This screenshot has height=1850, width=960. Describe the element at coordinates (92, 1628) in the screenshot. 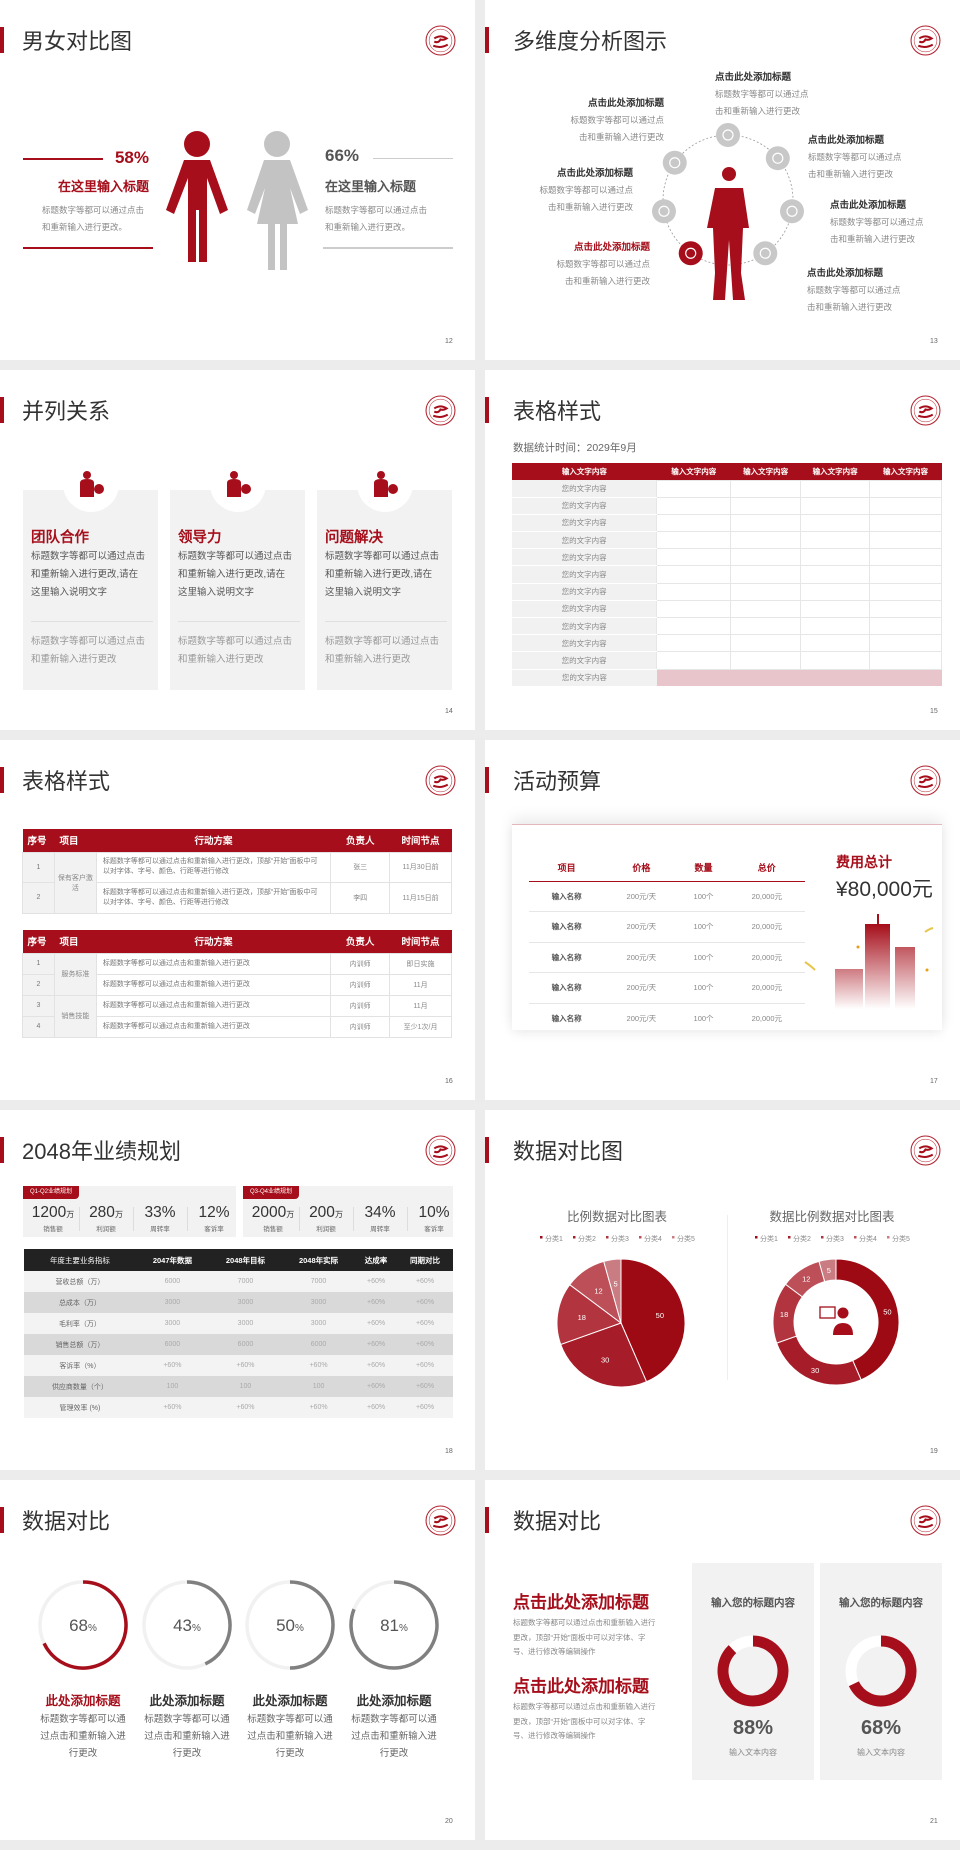

I see `percent-unit: %` at that location.